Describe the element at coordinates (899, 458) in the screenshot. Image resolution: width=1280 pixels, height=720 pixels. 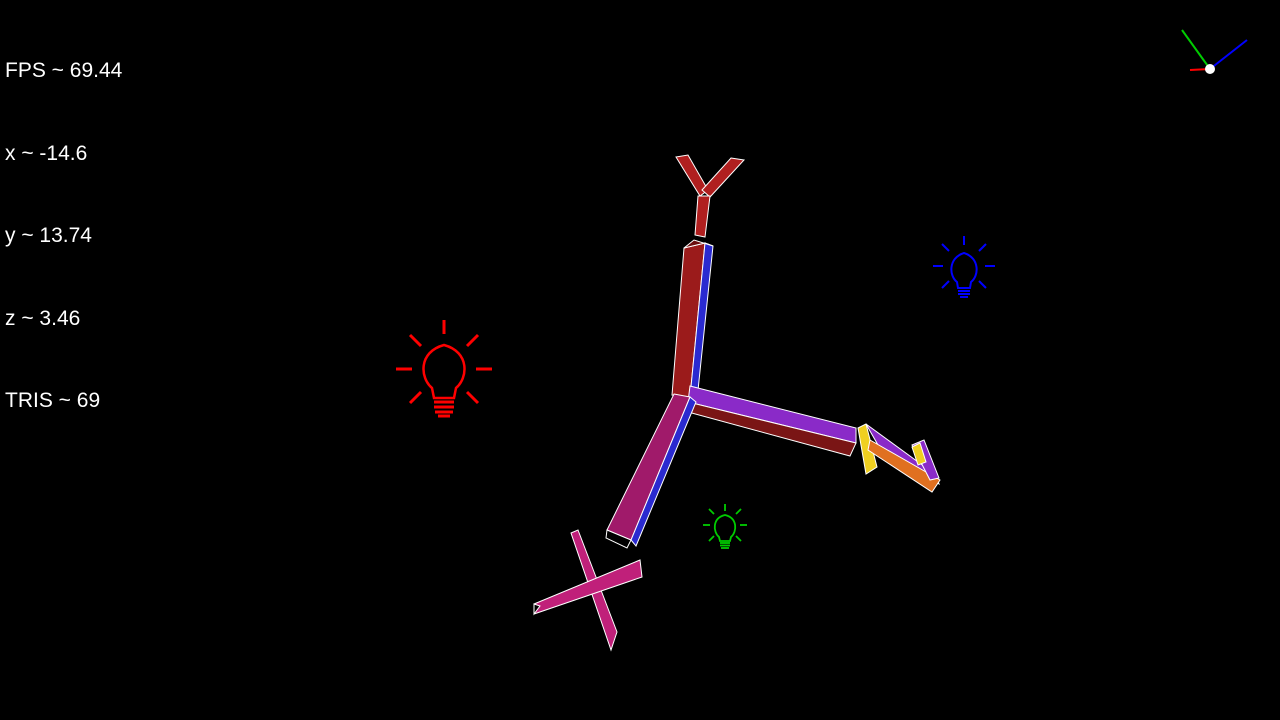
I see `x-axis-label` at that location.